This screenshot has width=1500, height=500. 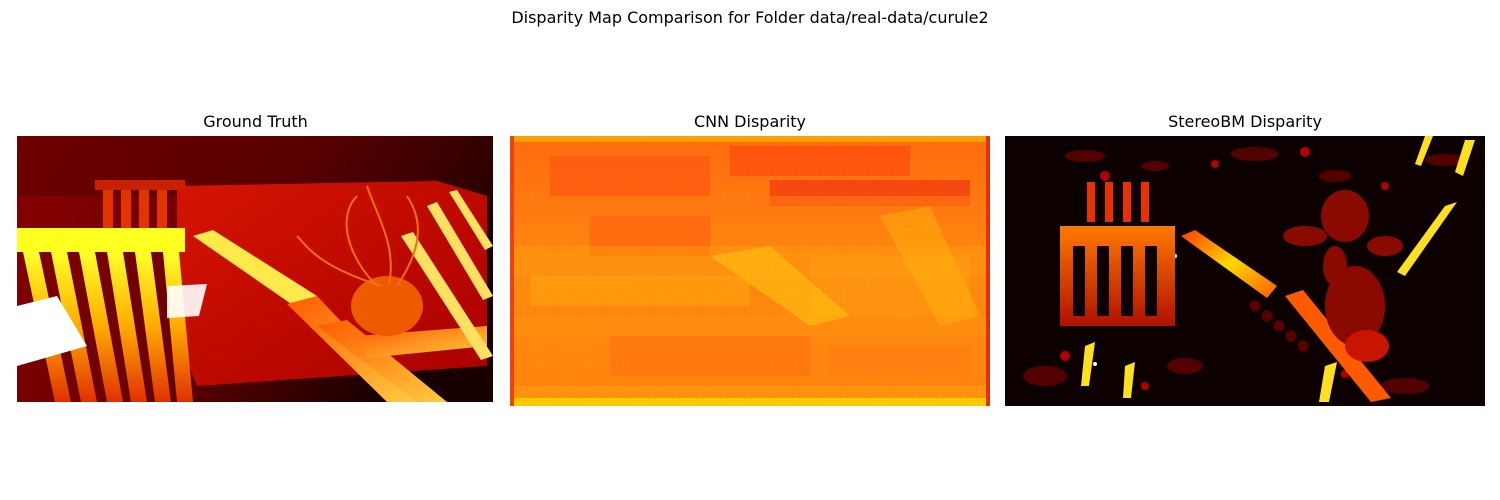 What do you see at coordinates (255, 121) in the screenshot?
I see `ground-truth-title: Ground Truth` at bounding box center [255, 121].